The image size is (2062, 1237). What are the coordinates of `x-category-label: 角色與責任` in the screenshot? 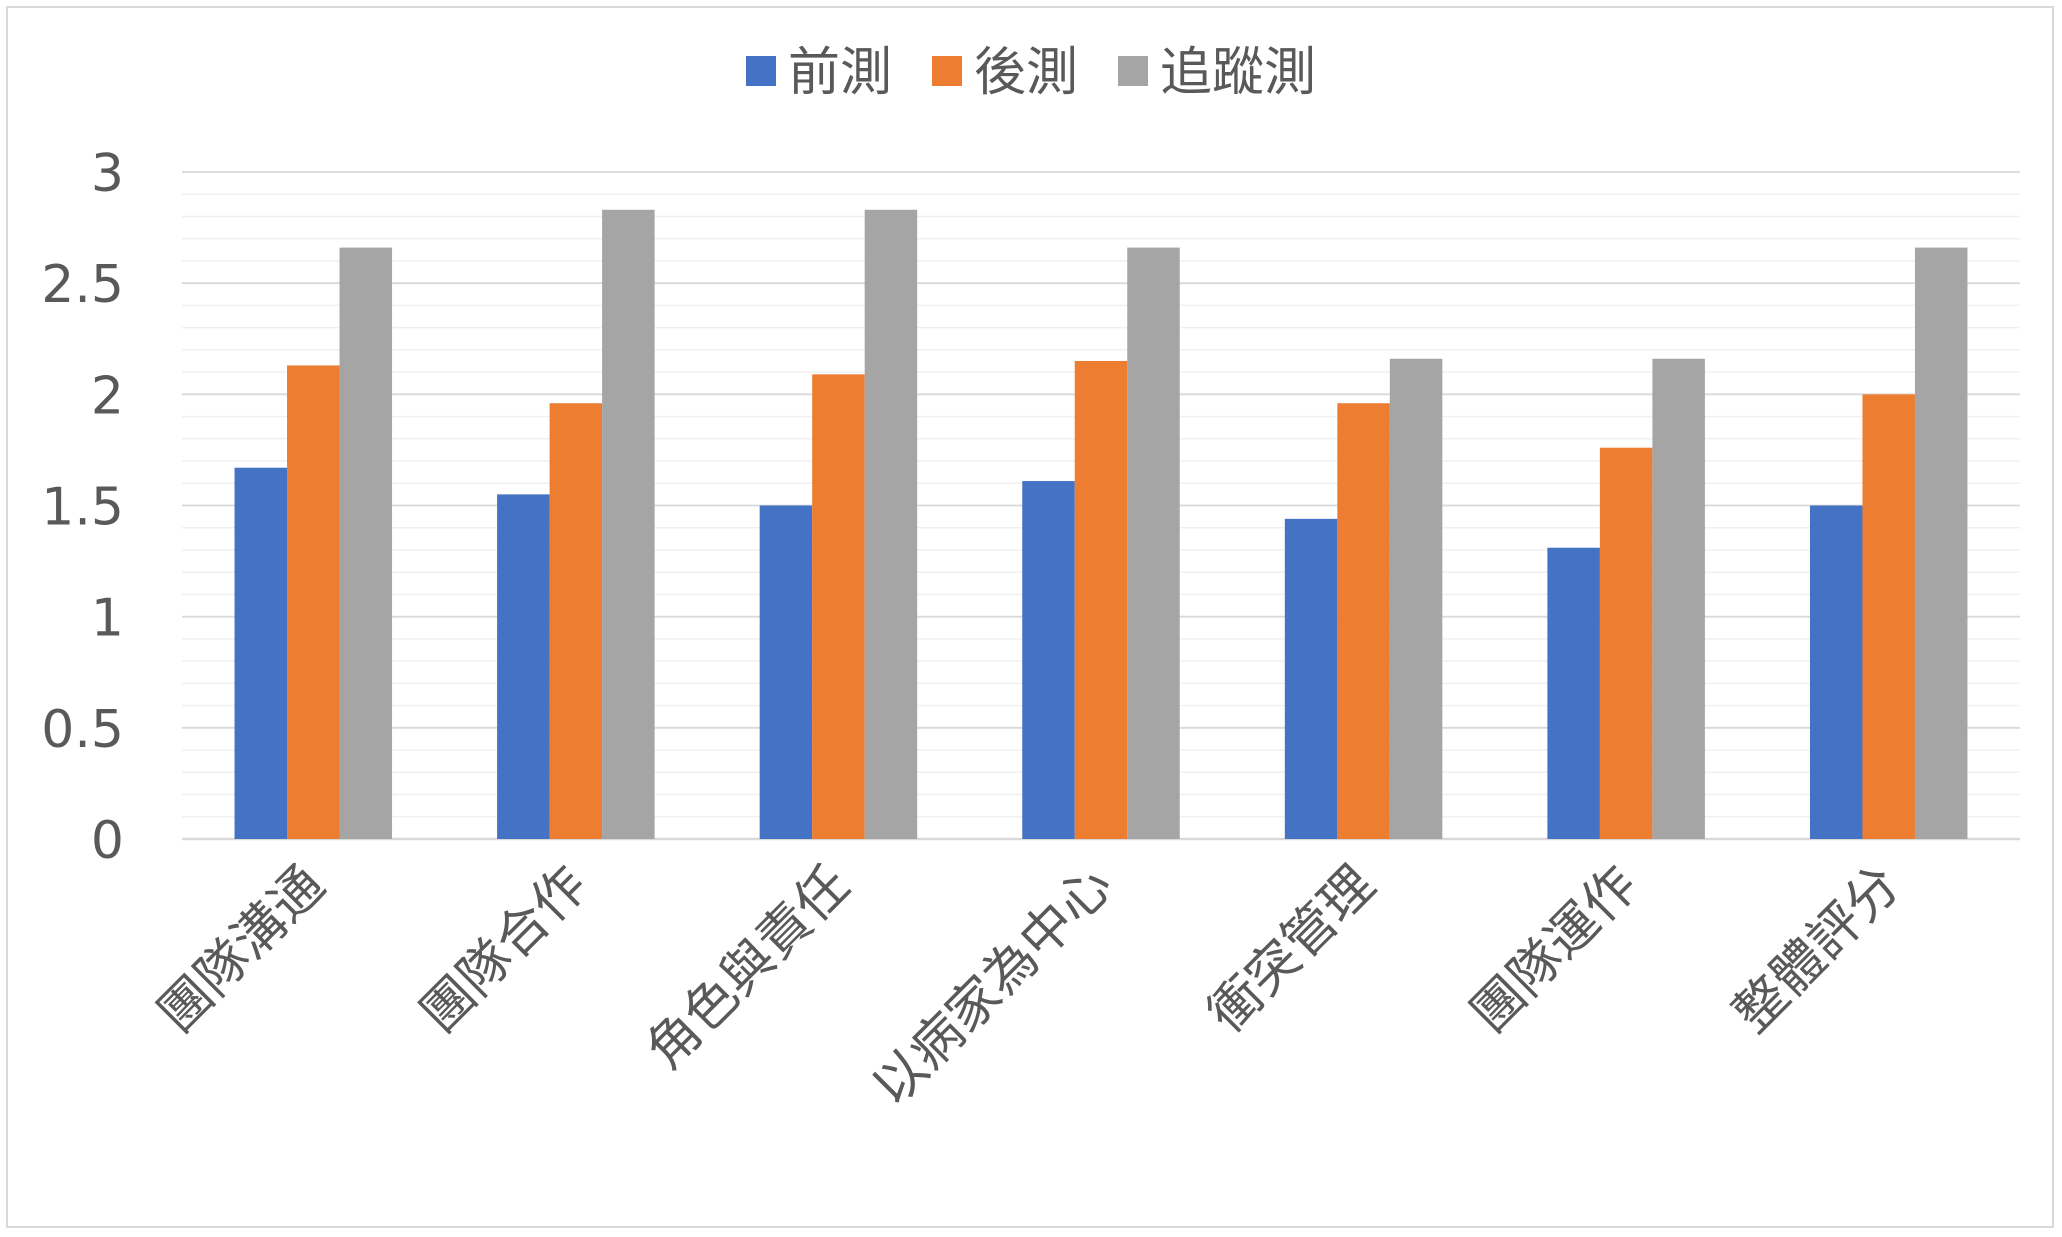 It's located at (748, 968).